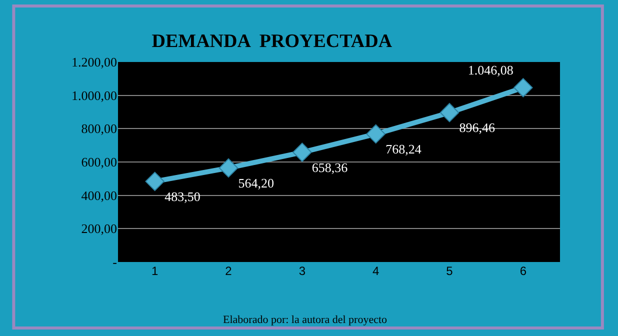 The image size is (618, 336). What do you see at coordinates (330, 167) in the screenshot?
I see `data-label: 658,36` at bounding box center [330, 167].